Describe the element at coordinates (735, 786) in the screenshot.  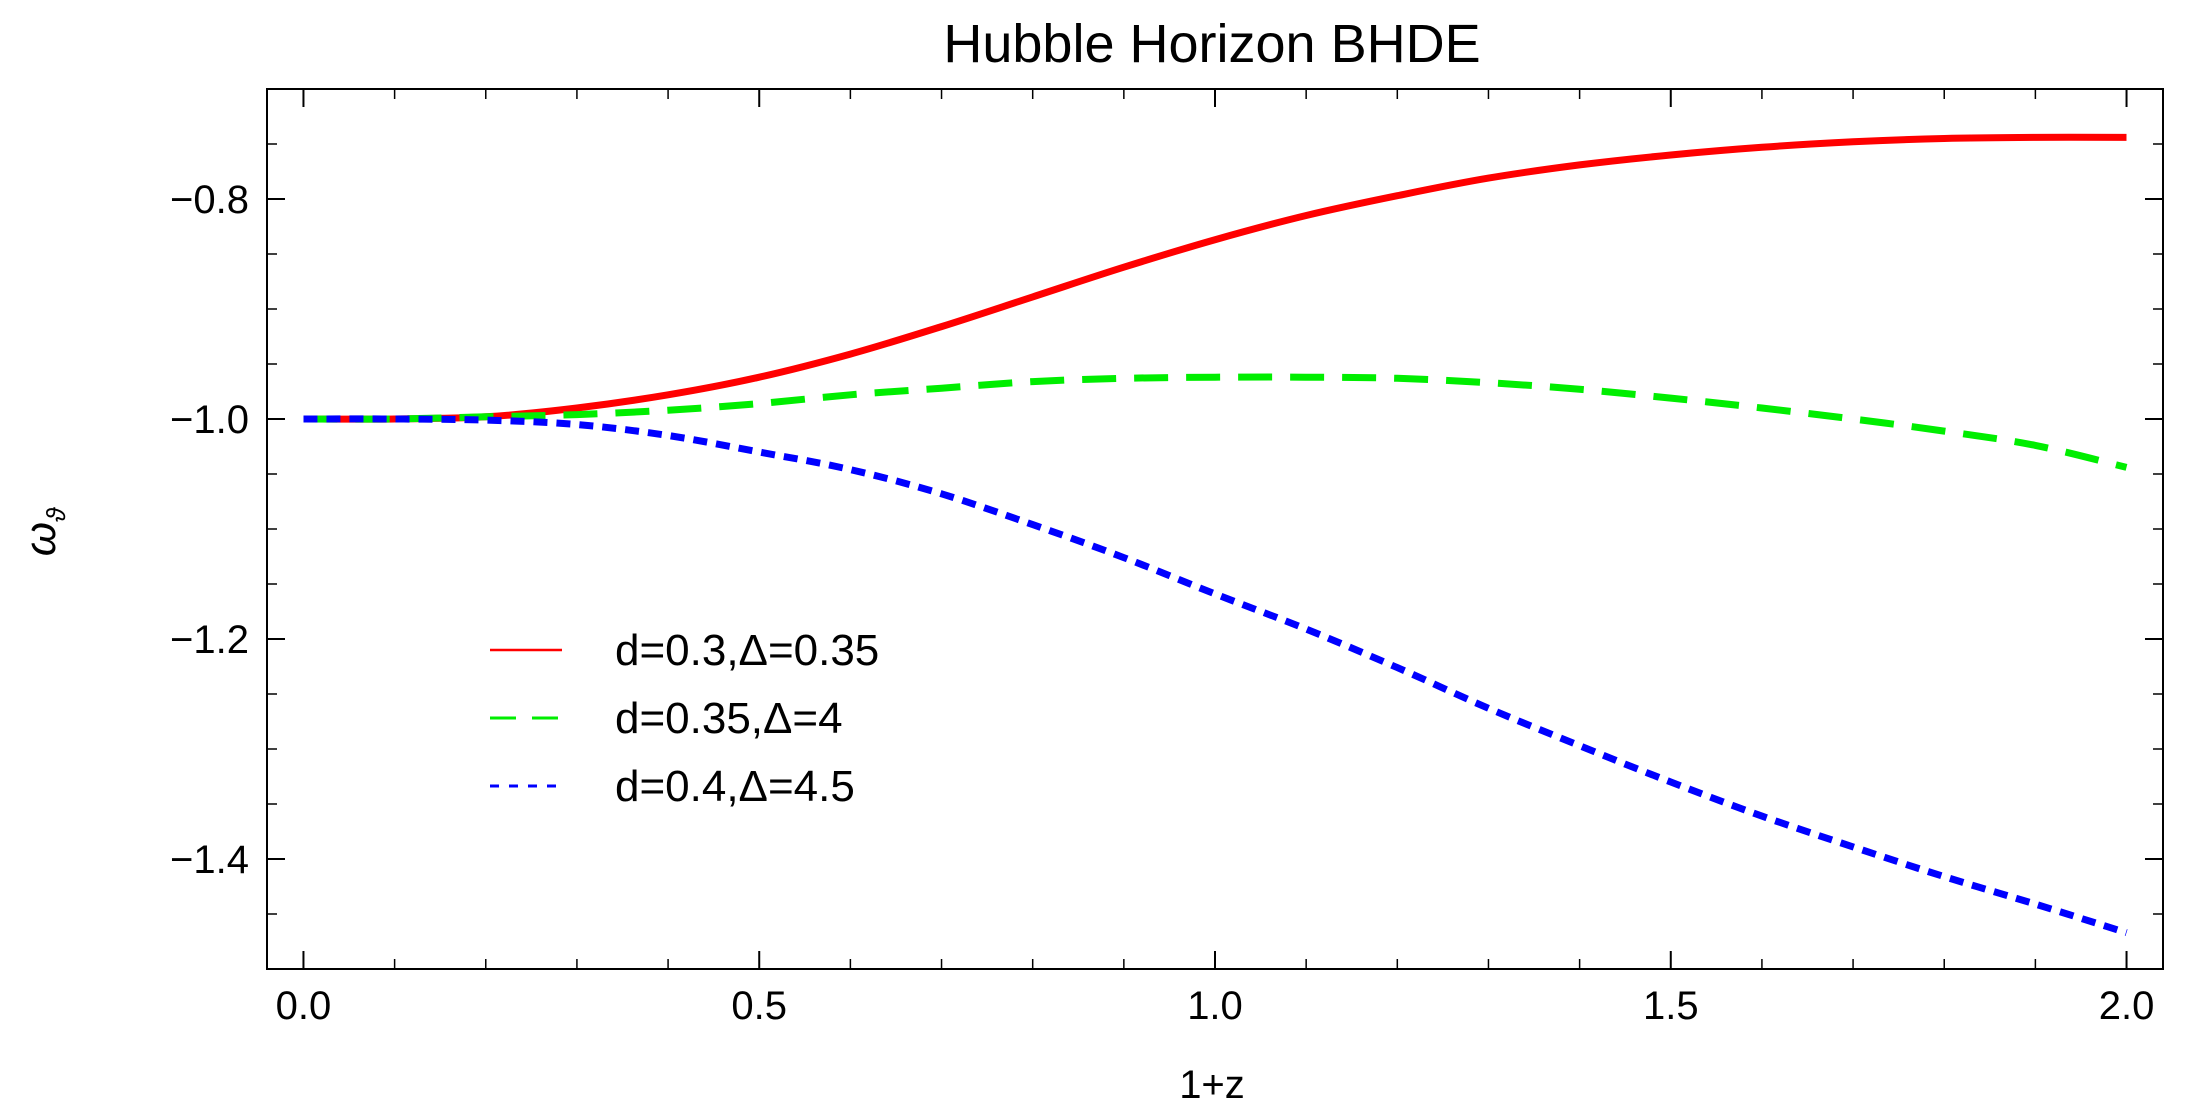
I see `legend-label: d=0.4,Δ=4.5` at that location.